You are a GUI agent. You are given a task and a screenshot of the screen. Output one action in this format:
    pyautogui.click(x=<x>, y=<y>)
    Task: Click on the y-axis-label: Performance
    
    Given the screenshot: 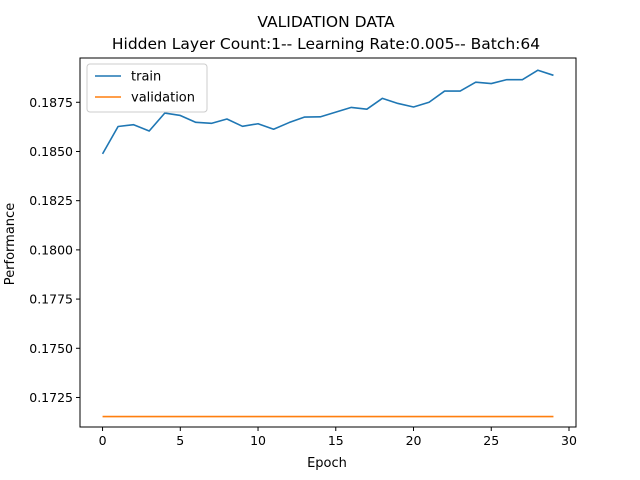 What is the action you would take?
    pyautogui.click(x=10, y=244)
    